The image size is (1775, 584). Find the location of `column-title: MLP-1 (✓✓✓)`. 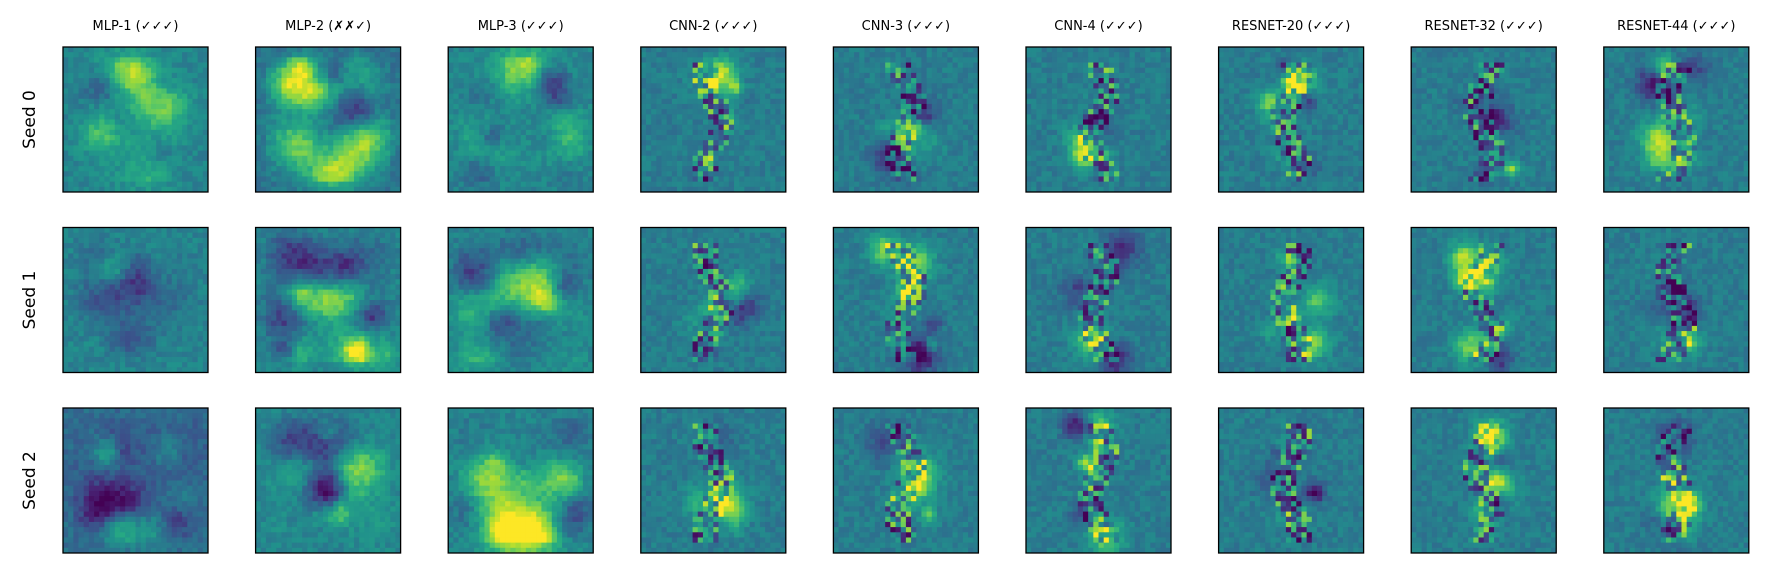

column-title: MLP-1 (✓✓✓) is located at coordinates (136, 26).